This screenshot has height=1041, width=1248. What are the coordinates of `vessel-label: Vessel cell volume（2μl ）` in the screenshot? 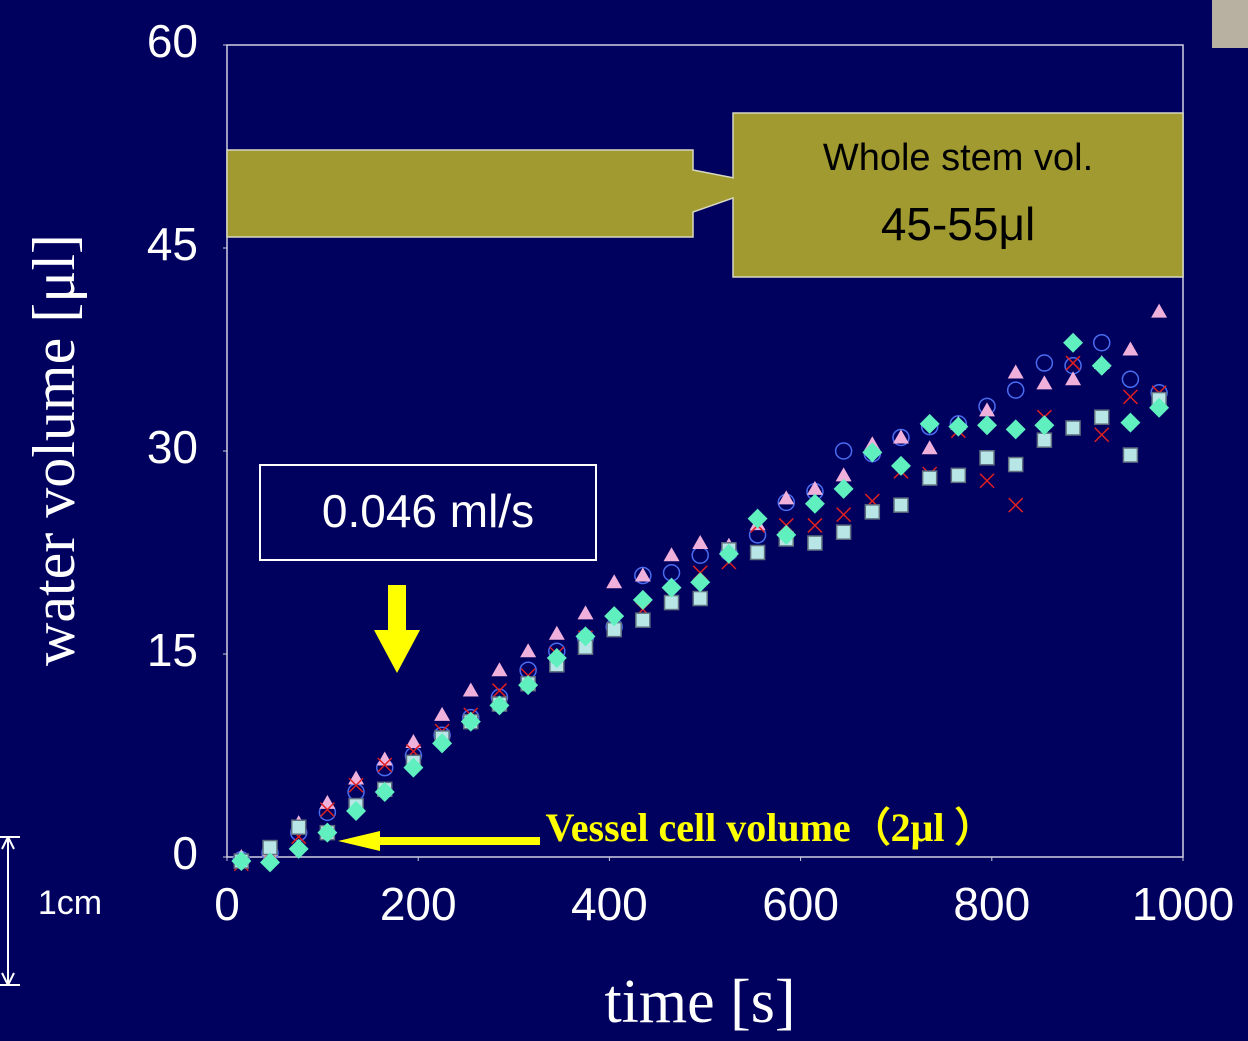 It's located at (770, 827).